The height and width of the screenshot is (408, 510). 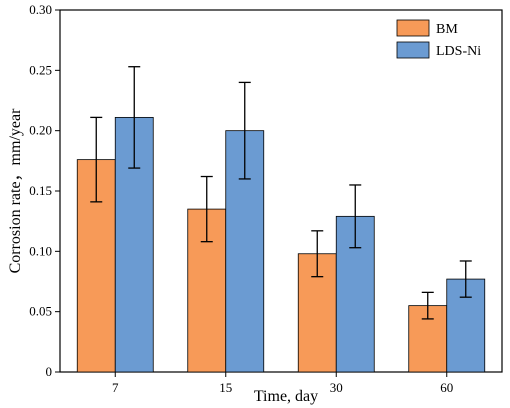 What do you see at coordinates (413, 28) in the screenshot?
I see `legend-swatch-bm` at bounding box center [413, 28].